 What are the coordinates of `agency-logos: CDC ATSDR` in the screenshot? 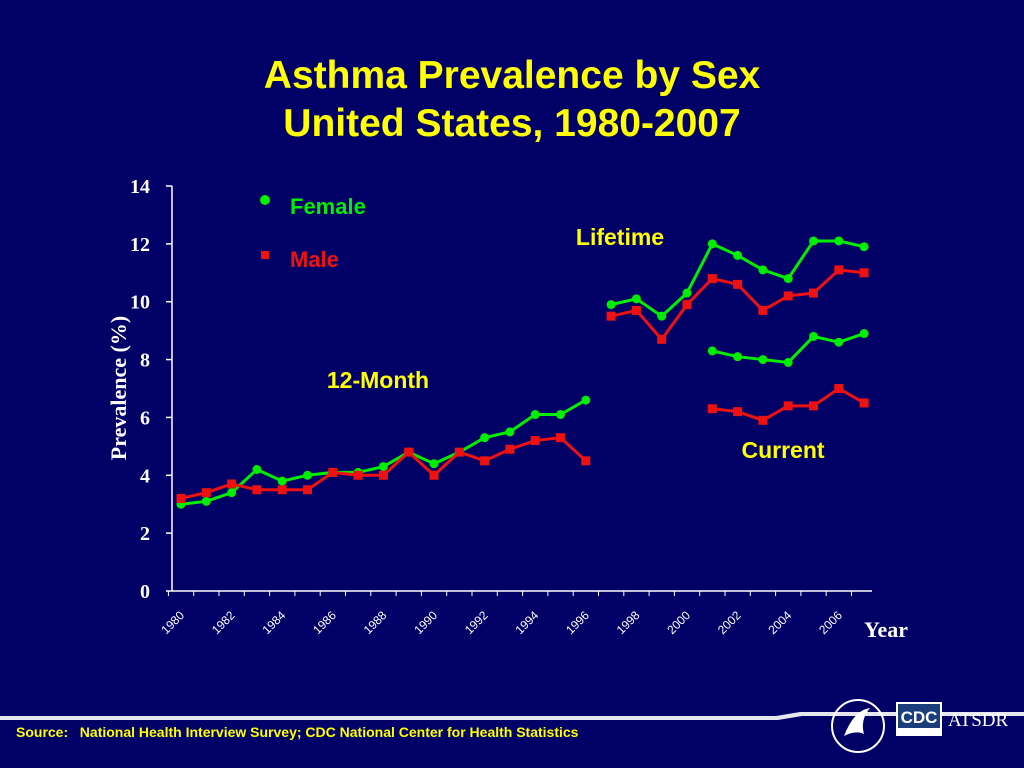 It's located at (920, 726).